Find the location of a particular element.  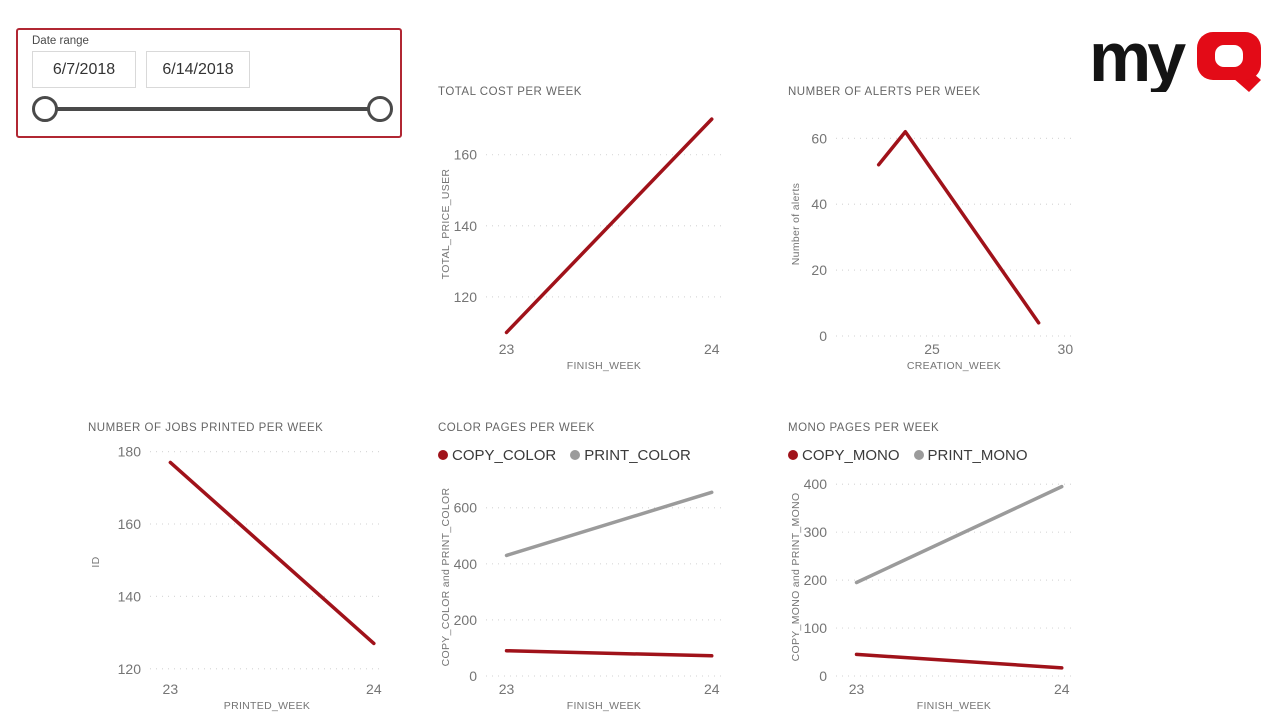

legend-item: COPY_MONO is located at coordinates (844, 455).